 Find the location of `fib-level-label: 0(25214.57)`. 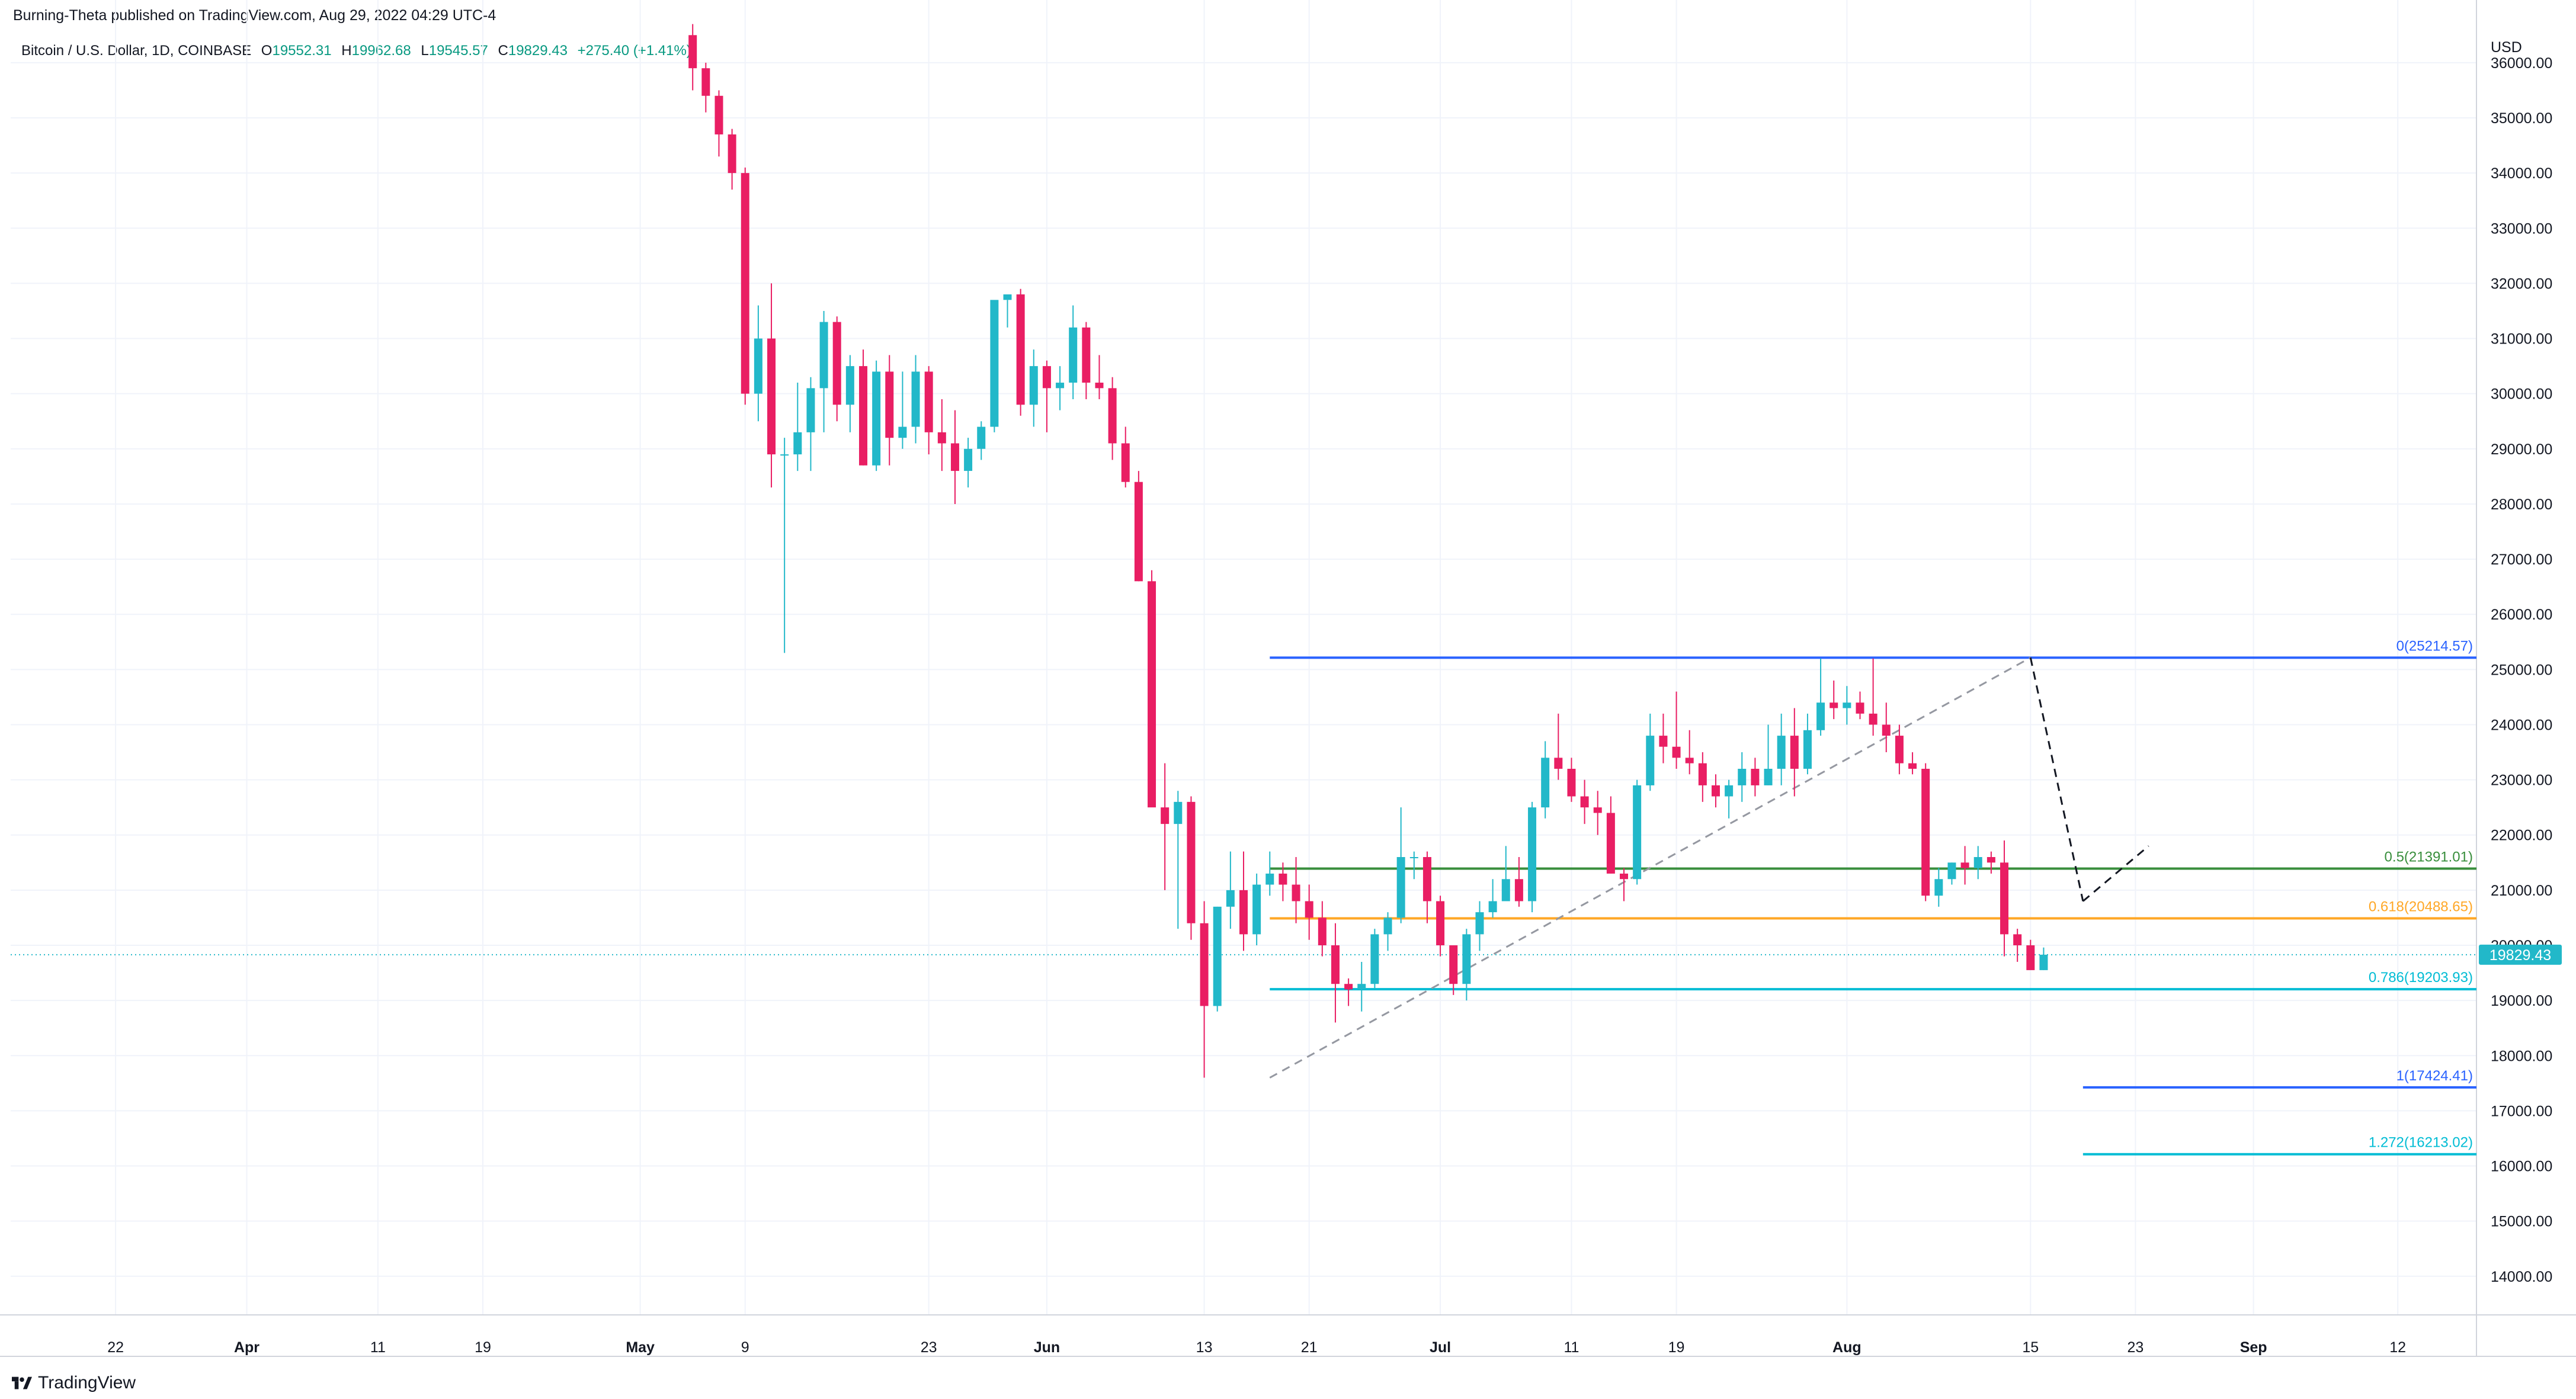

fib-level-label: 0(25214.57) is located at coordinates (2434, 646).